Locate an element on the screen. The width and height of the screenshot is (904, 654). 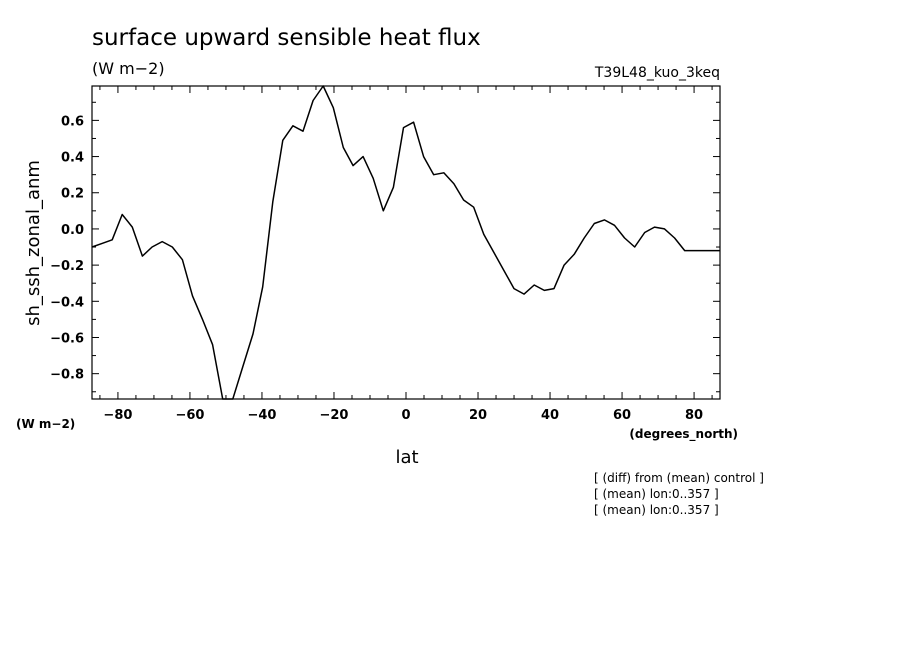
y-tick-label: −0.4 is located at coordinates (67, 302).